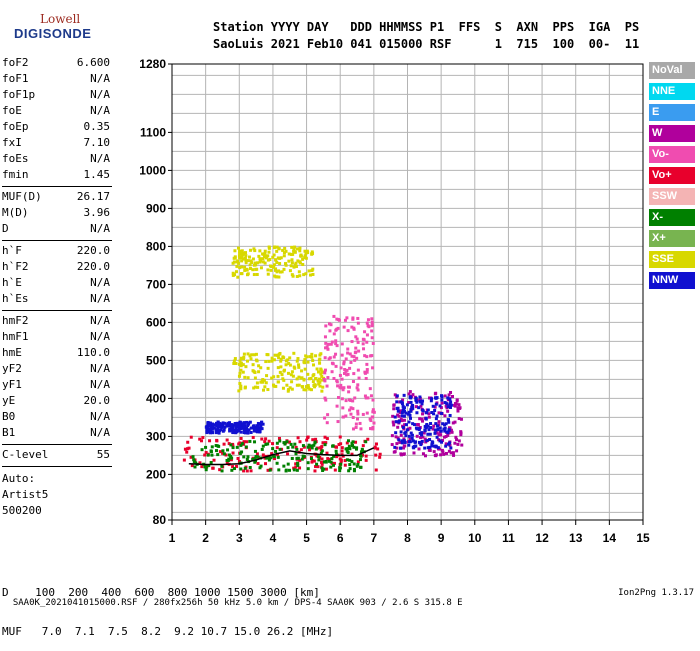 This screenshot has width=700, height=651. I want to click on param-row-fof1: foF1 N/A, so click(56, 80).